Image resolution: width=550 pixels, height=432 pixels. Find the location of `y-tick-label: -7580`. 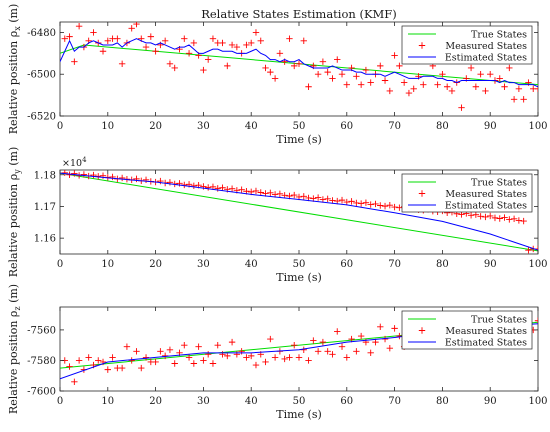

y-tick-label: -7580 is located at coordinates (41, 361).